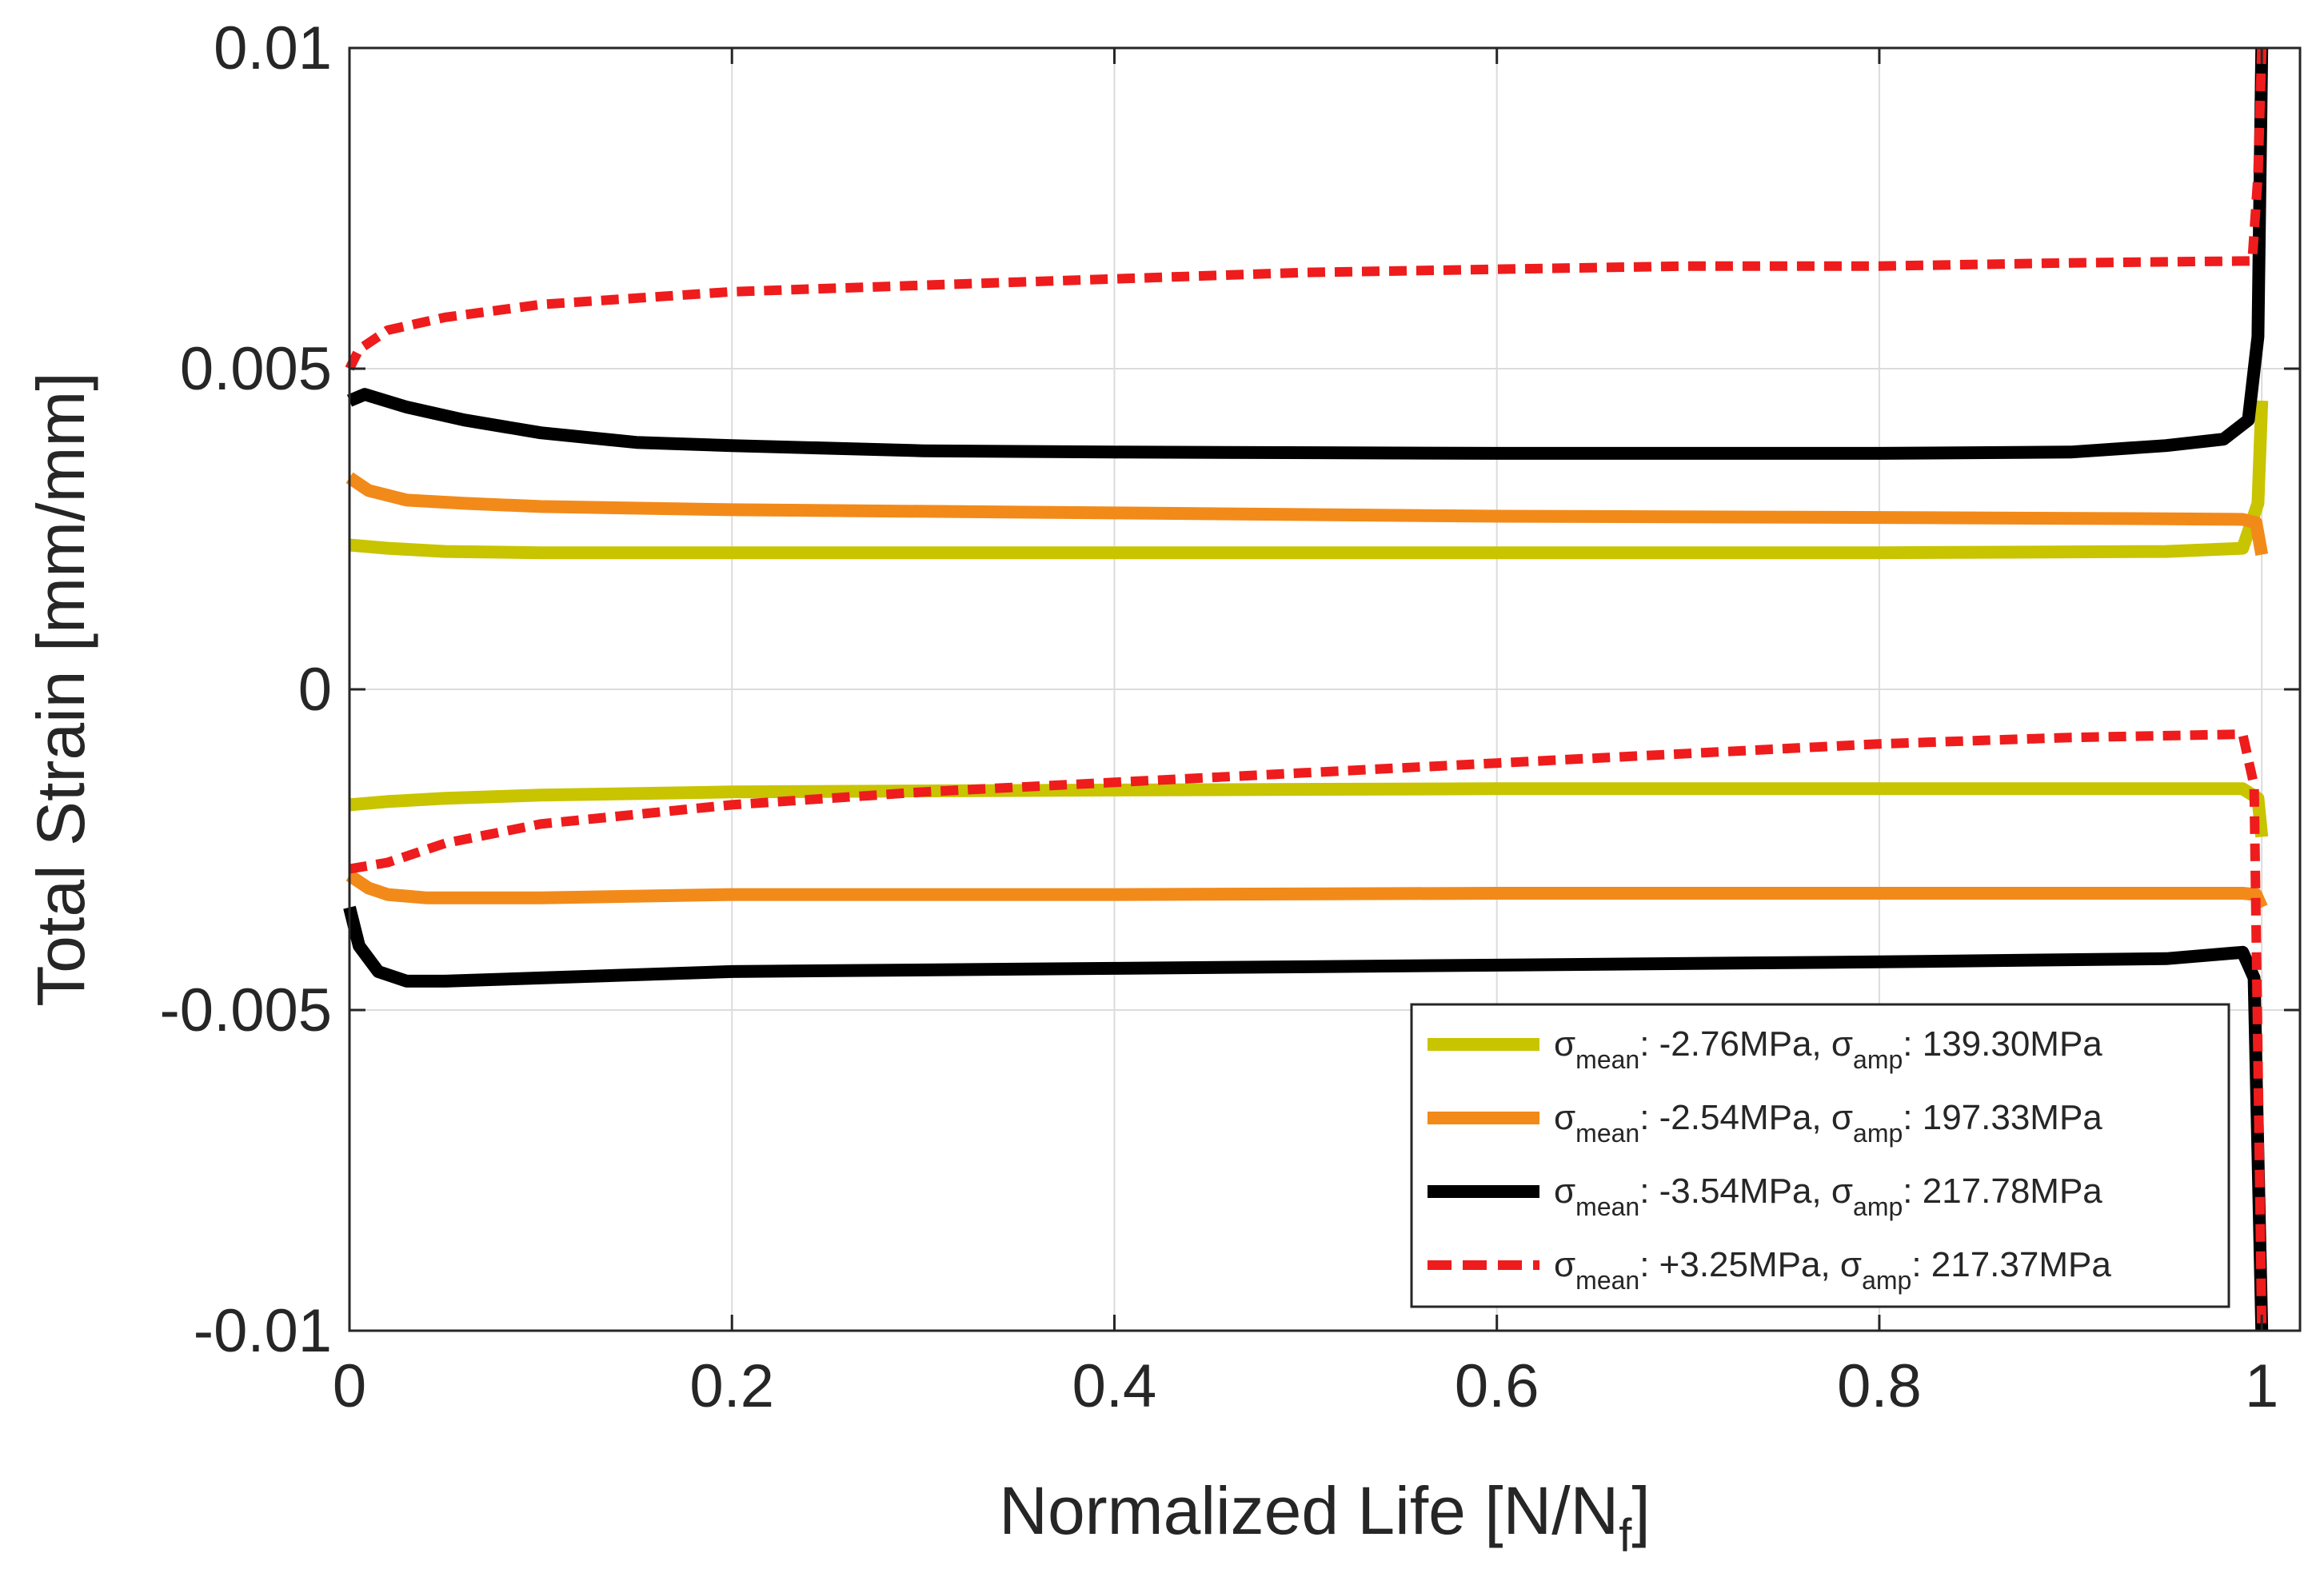 This screenshot has height=1589, width=2324. I want to click on legend-label-2: σmean: -2.54MPa, σamp: 197.33MPa, so click(1828, 1123).